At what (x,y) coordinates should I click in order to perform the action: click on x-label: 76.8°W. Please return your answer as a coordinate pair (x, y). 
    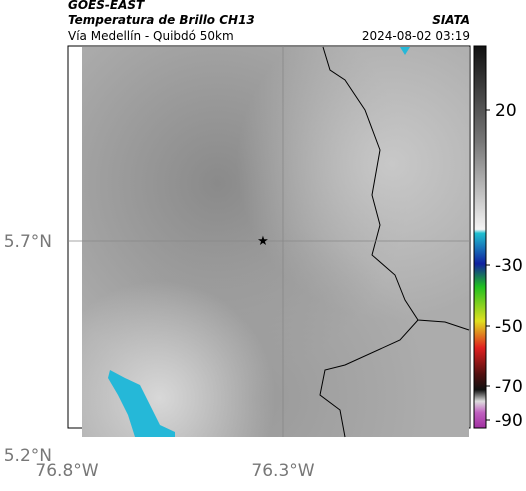
    Looking at the image, I should click on (66, 471).